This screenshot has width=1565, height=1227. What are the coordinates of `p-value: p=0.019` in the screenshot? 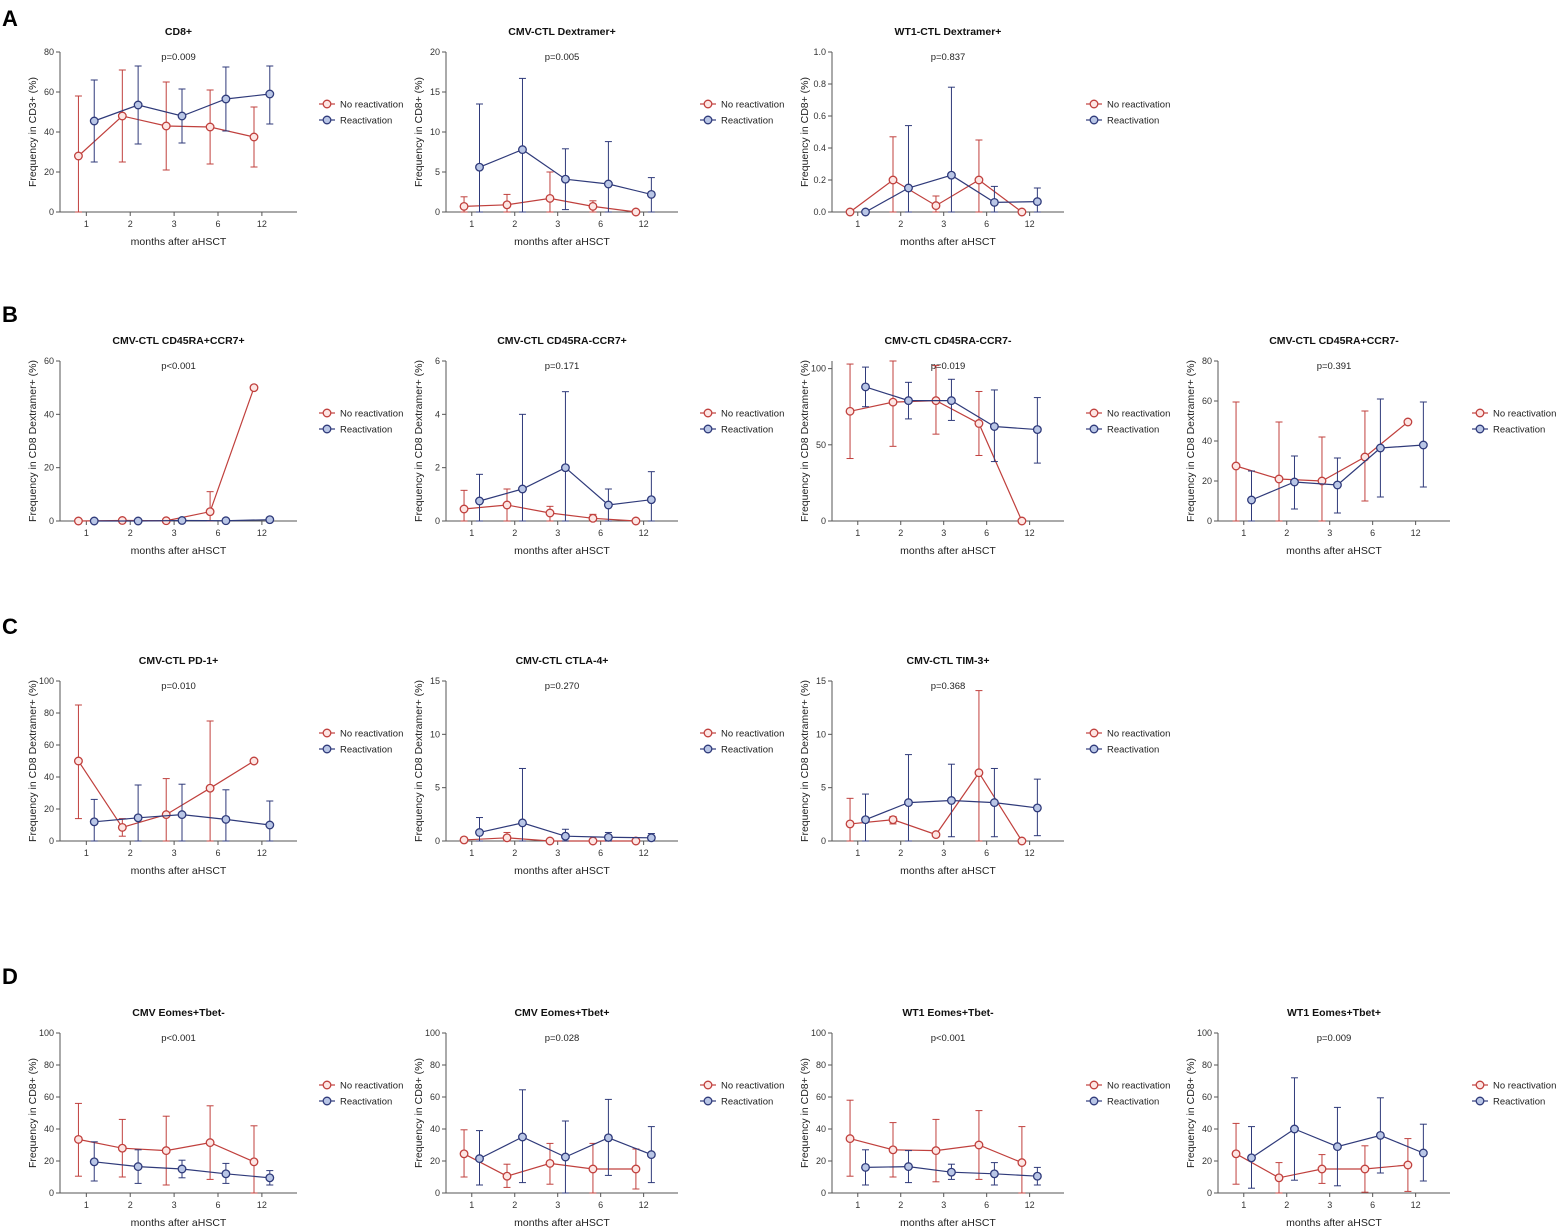 It's located at (948, 366).